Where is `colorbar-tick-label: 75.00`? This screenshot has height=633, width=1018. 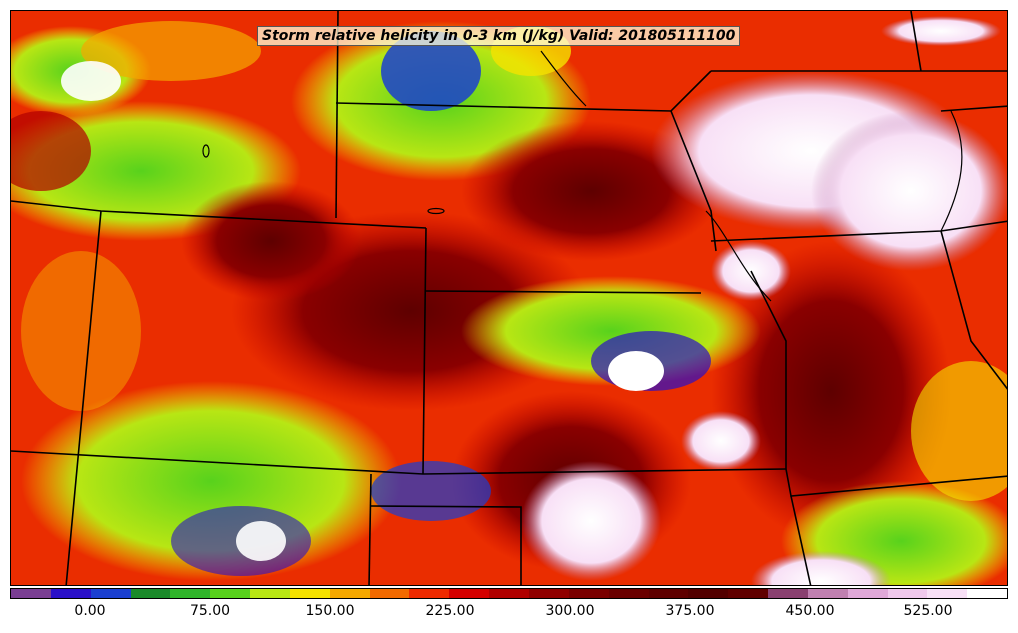 colorbar-tick-label: 75.00 is located at coordinates (210, 611).